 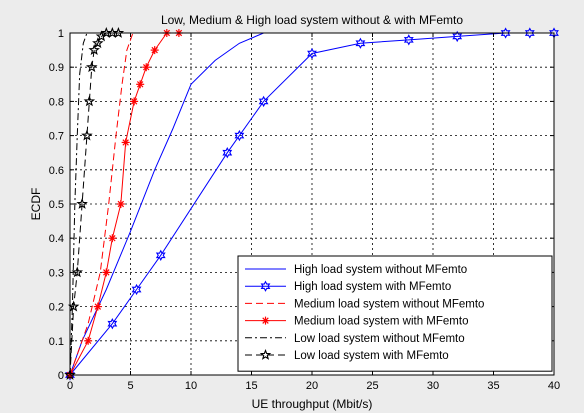 I want to click on legend-label: High load system with MFemto, so click(x=372, y=287).